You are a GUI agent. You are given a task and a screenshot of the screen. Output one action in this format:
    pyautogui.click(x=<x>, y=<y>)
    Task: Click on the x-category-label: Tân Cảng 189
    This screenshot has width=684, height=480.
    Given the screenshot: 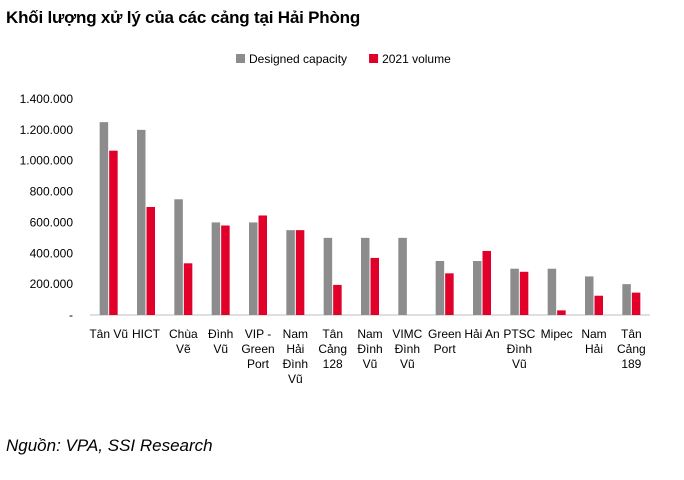 What is the action you would take?
    pyautogui.click(x=631, y=349)
    